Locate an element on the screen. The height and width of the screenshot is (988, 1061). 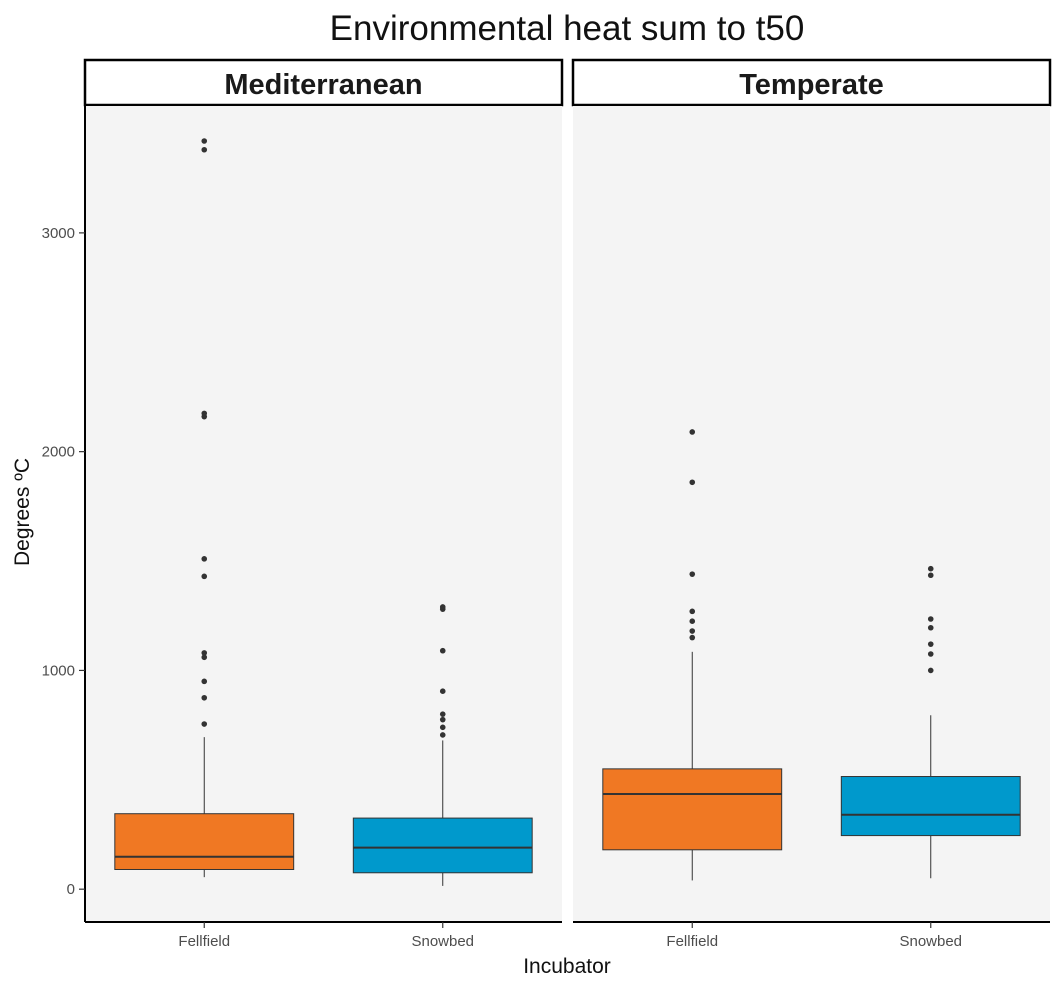
y-tick-label: 0 is located at coordinates (71, 889).